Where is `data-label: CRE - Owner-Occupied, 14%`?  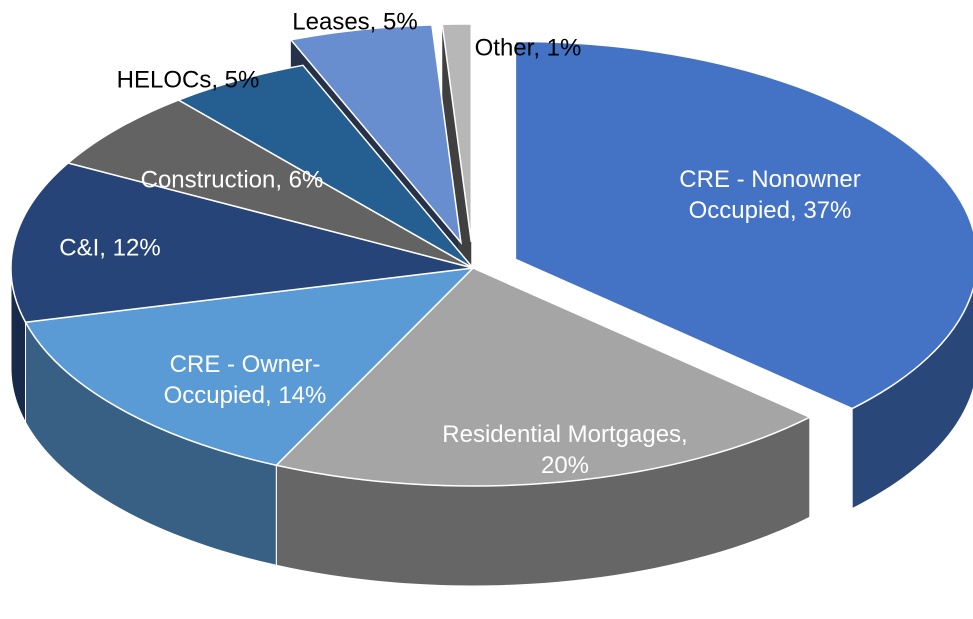 data-label: CRE - Owner-Occupied, 14% is located at coordinates (245, 380).